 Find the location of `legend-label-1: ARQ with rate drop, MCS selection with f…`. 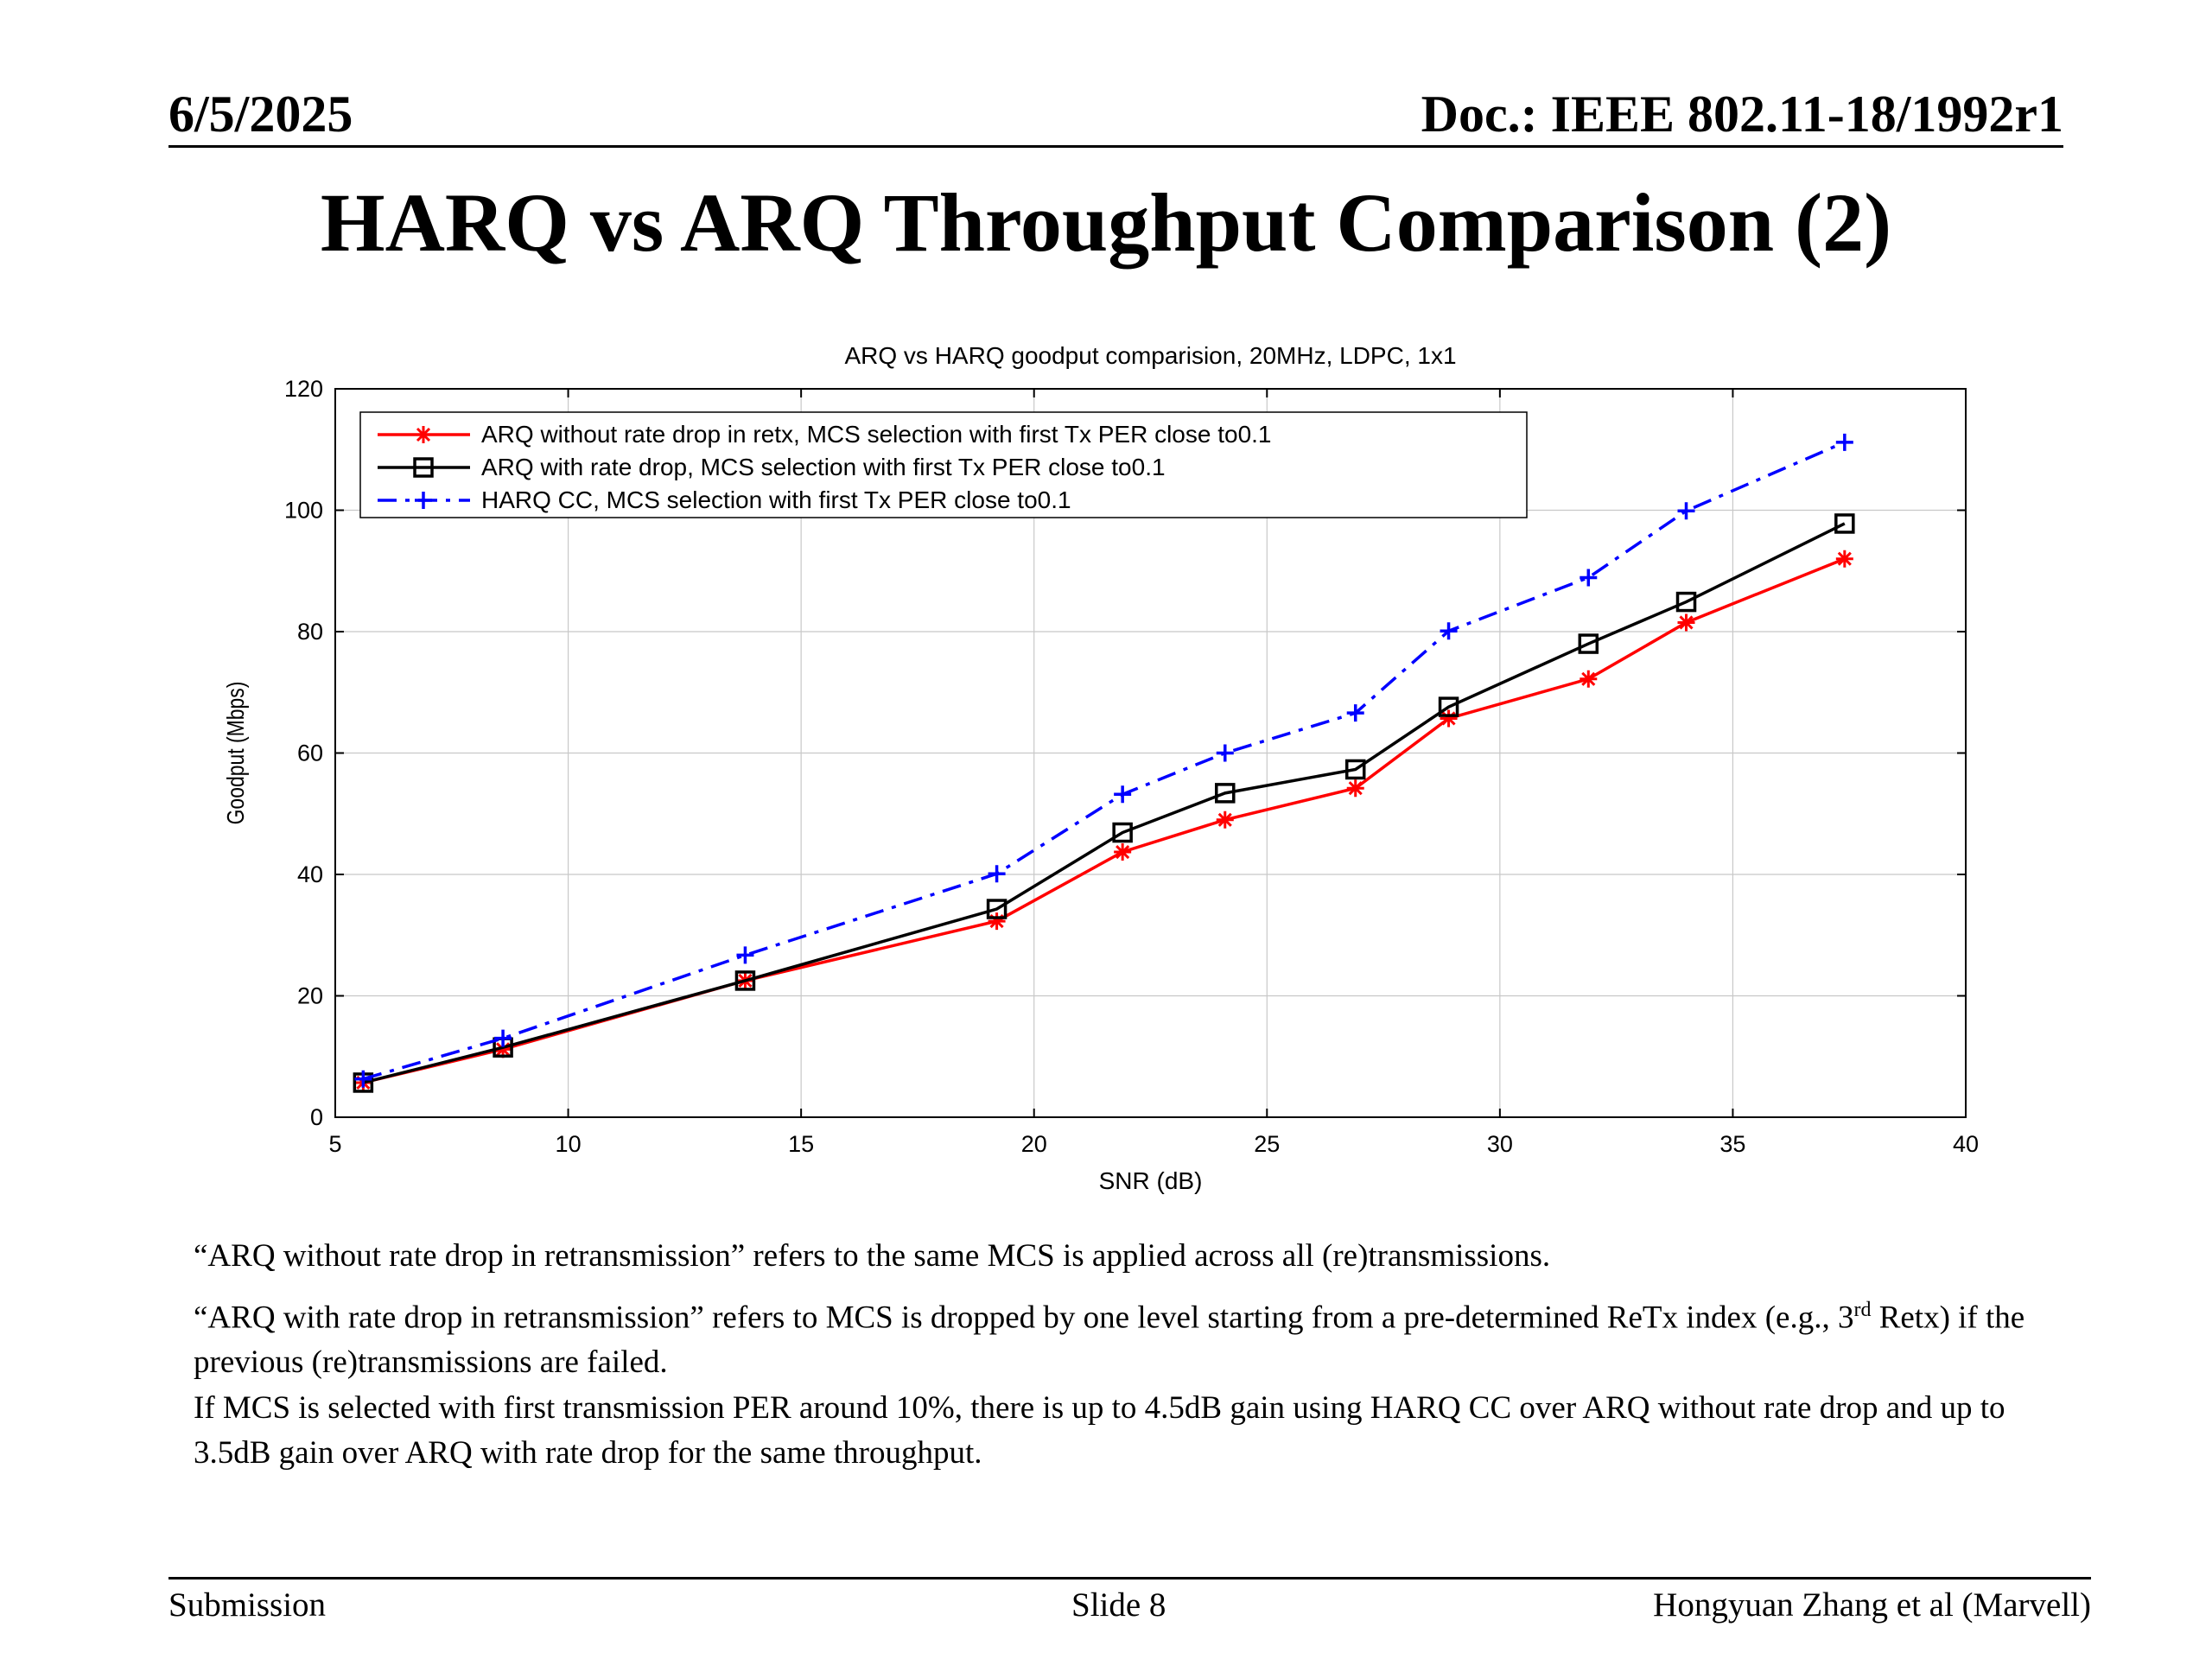

legend-label-1: ARQ with rate drop, MCS selection with f… is located at coordinates (823, 467).